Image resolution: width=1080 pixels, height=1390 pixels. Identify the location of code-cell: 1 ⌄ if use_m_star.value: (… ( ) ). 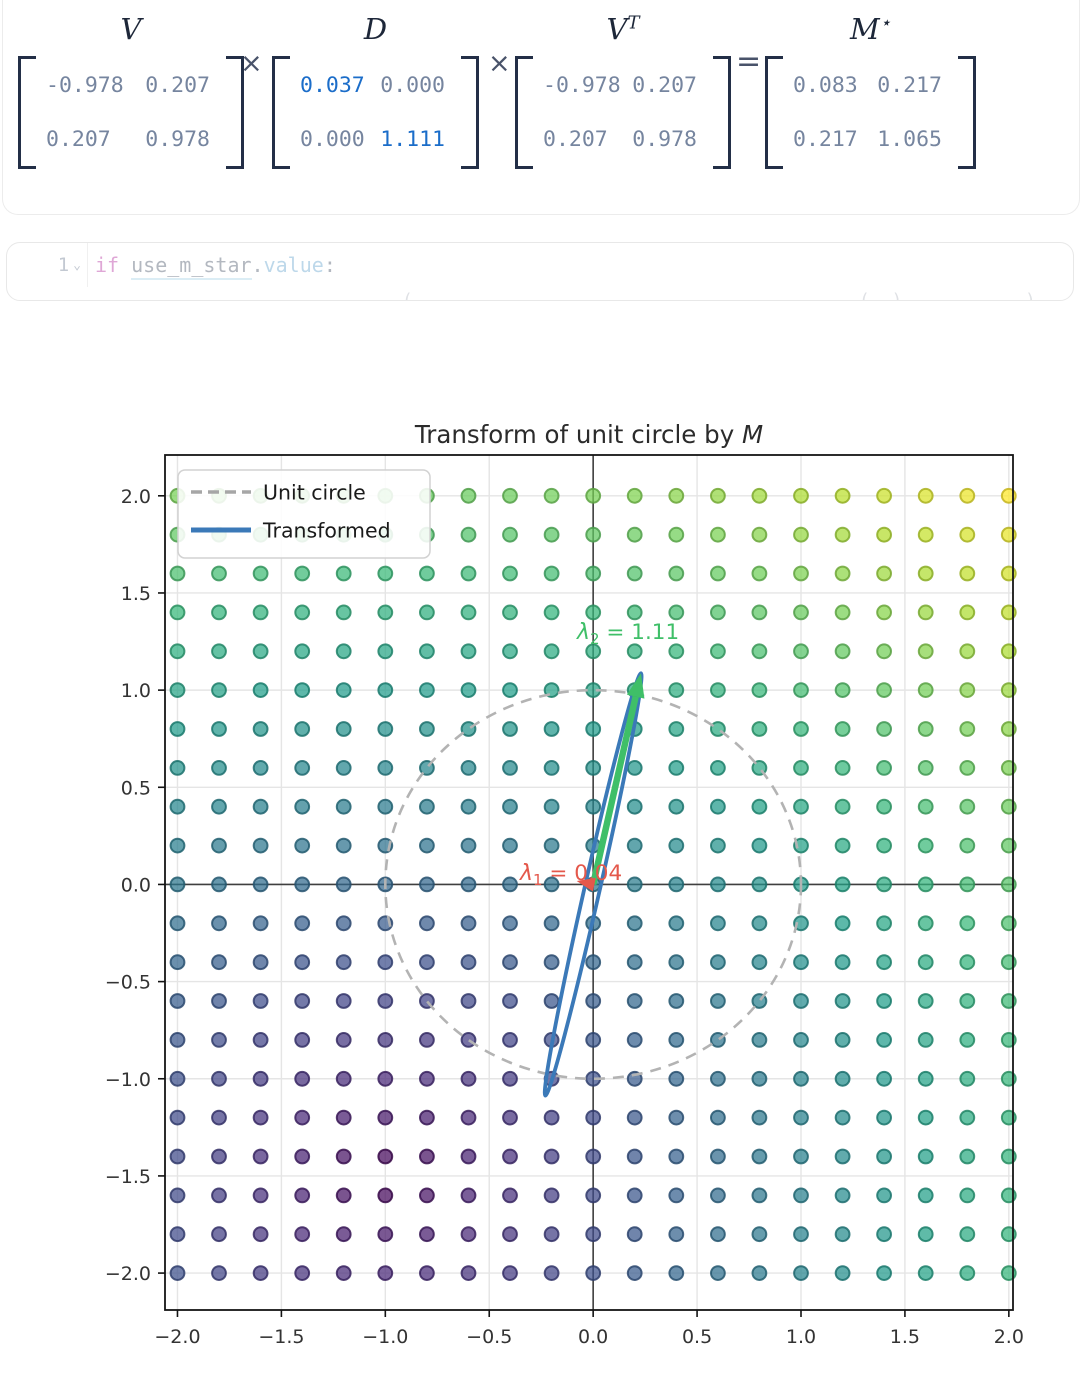
(540, 271).